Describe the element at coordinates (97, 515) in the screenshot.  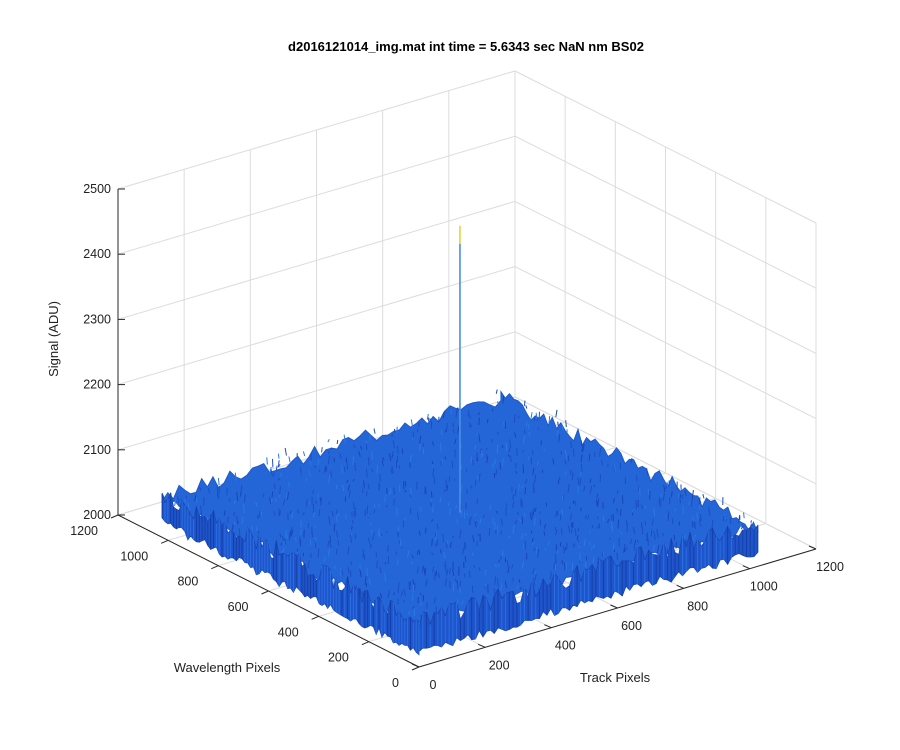
I see `z-tick-label: 2000` at that location.